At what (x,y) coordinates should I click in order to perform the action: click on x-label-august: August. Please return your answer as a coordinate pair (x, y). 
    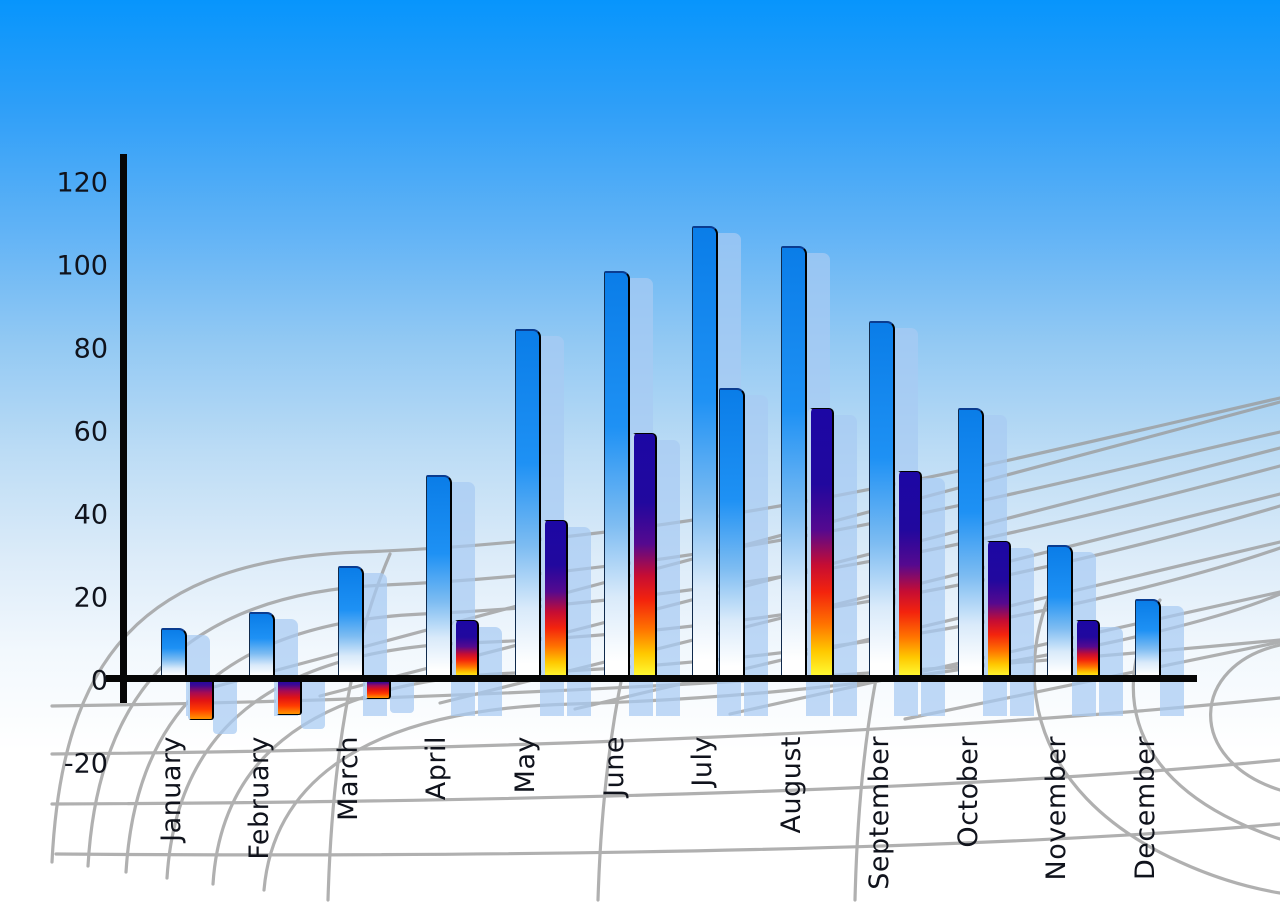
    Looking at the image, I should click on (791, 785).